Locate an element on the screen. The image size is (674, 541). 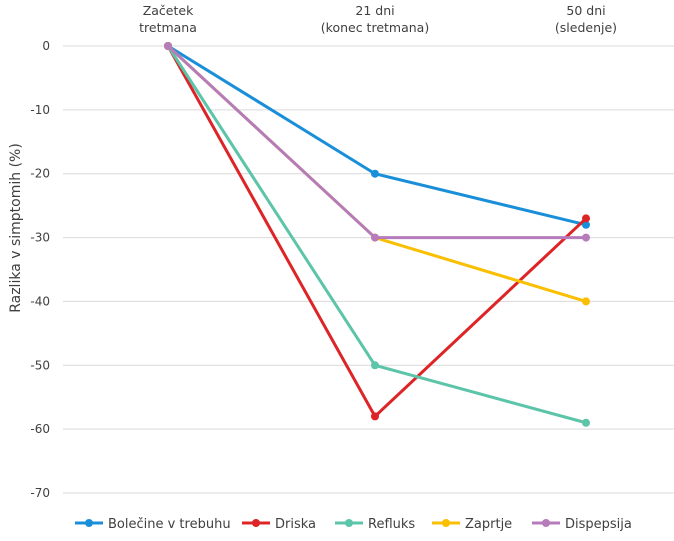
y-tick-label: -30 is located at coordinates (40, 238).